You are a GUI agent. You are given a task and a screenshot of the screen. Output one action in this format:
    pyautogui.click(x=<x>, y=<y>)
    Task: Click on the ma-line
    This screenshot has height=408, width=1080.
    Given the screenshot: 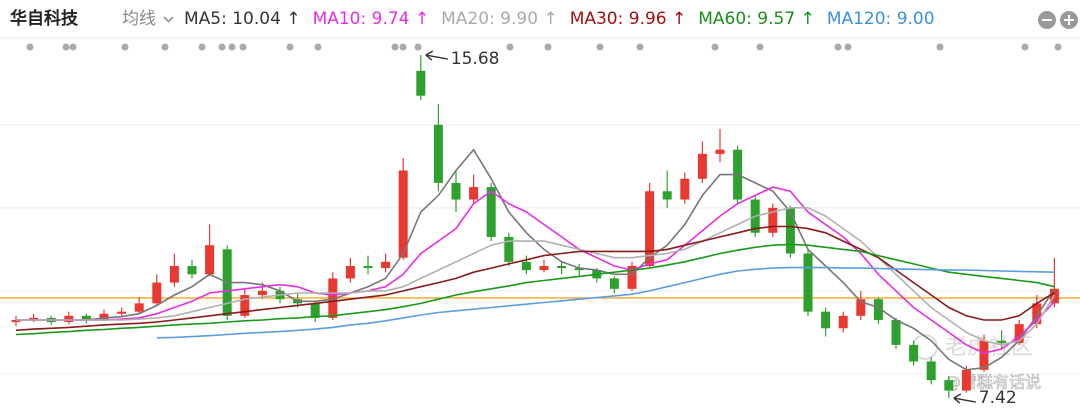 What is the action you would take?
    pyautogui.click(x=605, y=302)
    